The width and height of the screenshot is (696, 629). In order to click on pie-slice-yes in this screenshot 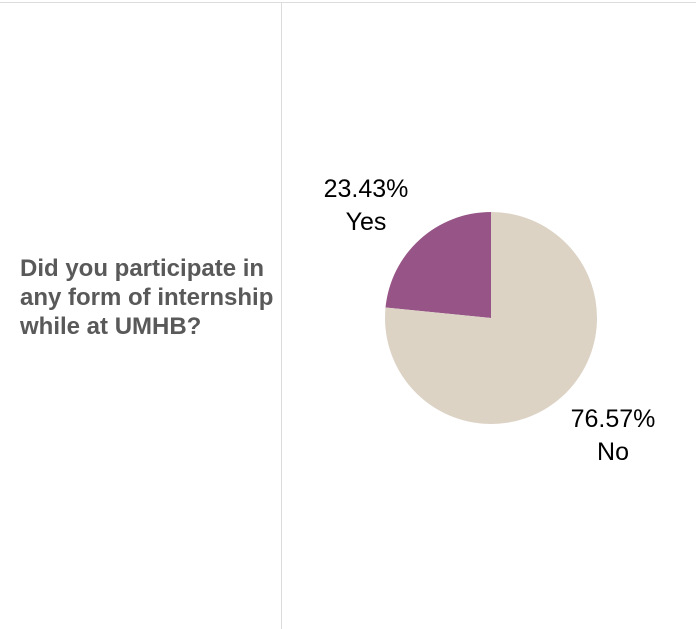, I will do `click(438, 265)`.